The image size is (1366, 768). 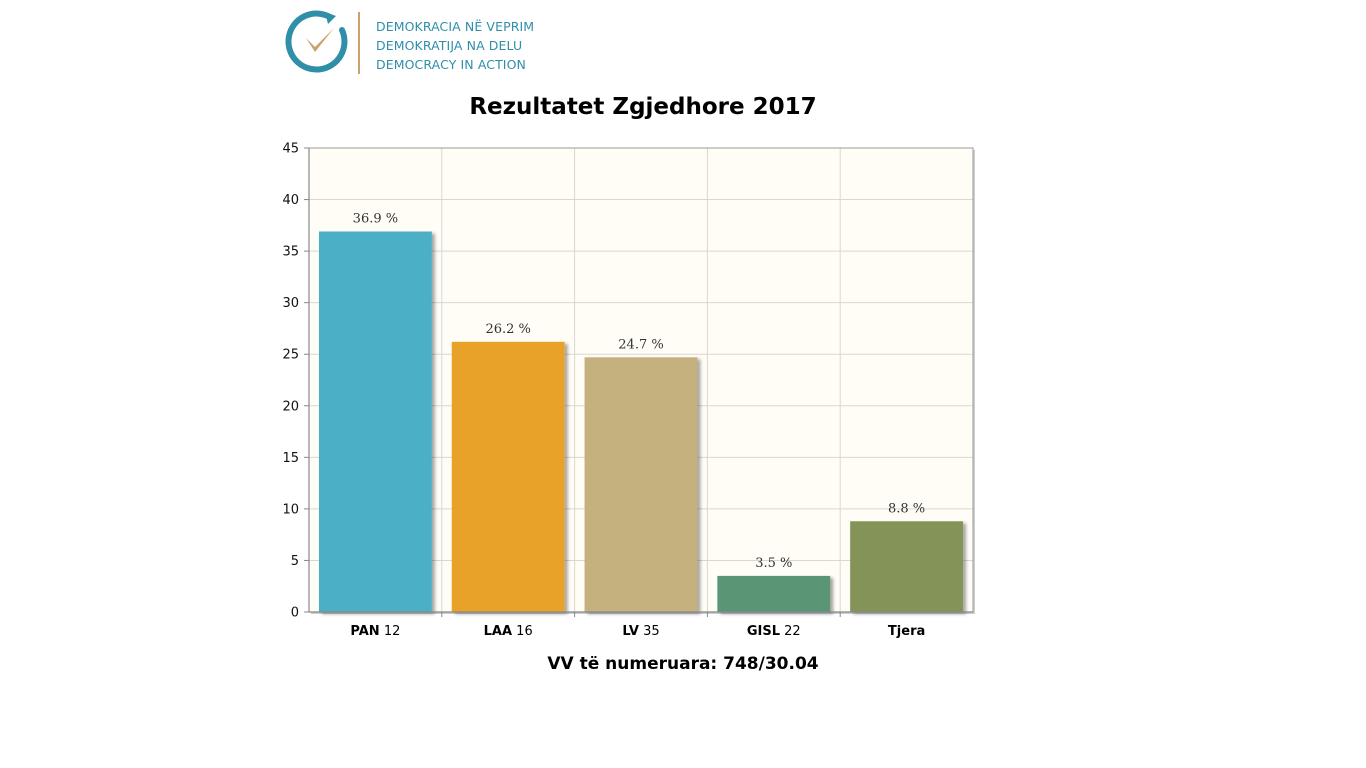 I want to click on y-tick-label: 15, so click(x=290, y=458).